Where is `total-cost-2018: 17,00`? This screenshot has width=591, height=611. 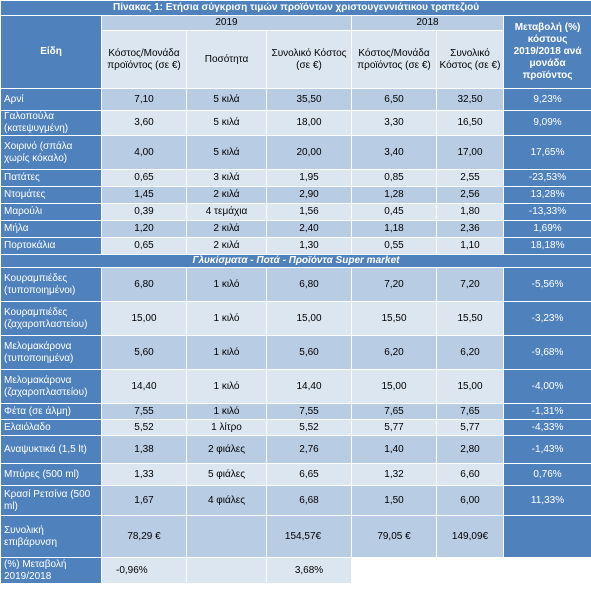
total-cost-2018: 17,00 is located at coordinates (470, 152).